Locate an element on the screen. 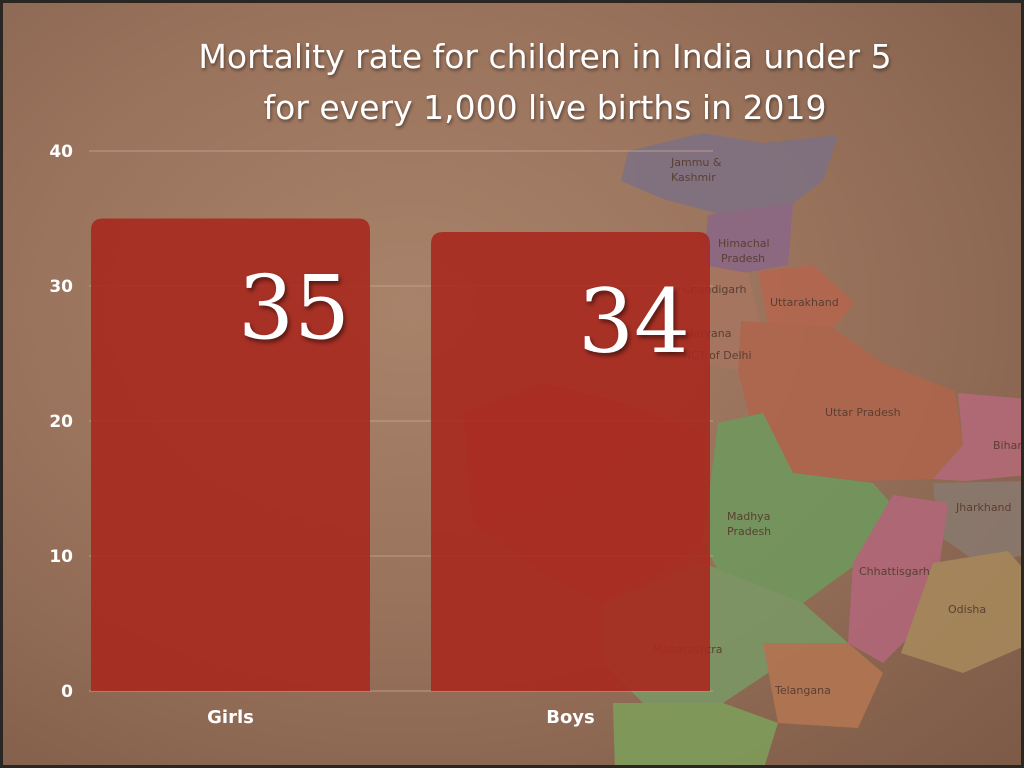  map-region-telangana is located at coordinates (823, 685).